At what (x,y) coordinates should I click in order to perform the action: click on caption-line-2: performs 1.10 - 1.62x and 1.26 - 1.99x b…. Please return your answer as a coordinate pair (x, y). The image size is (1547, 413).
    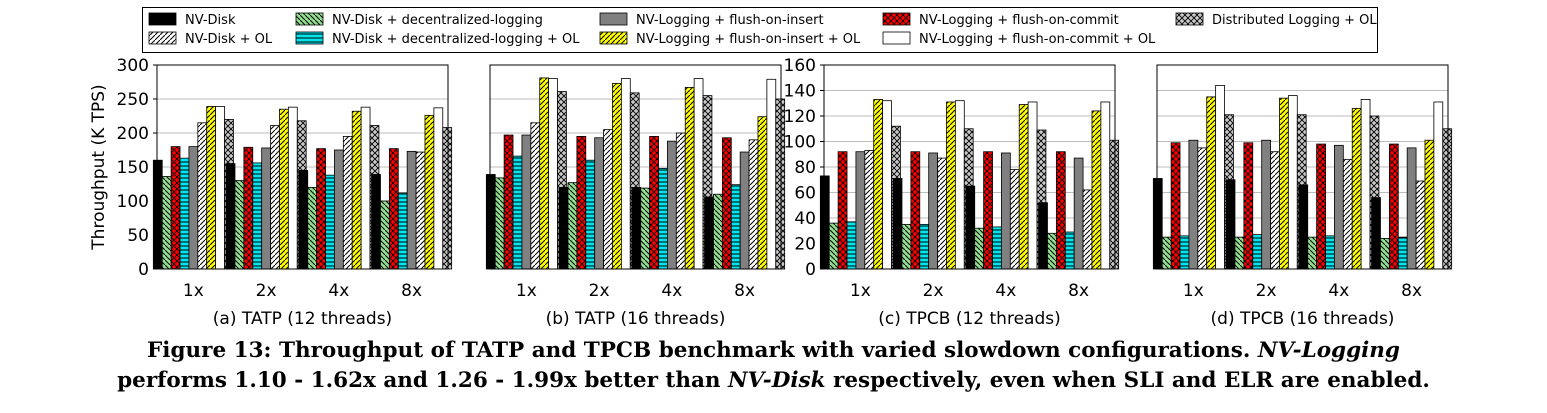
    Looking at the image, I should click on (773, 381).